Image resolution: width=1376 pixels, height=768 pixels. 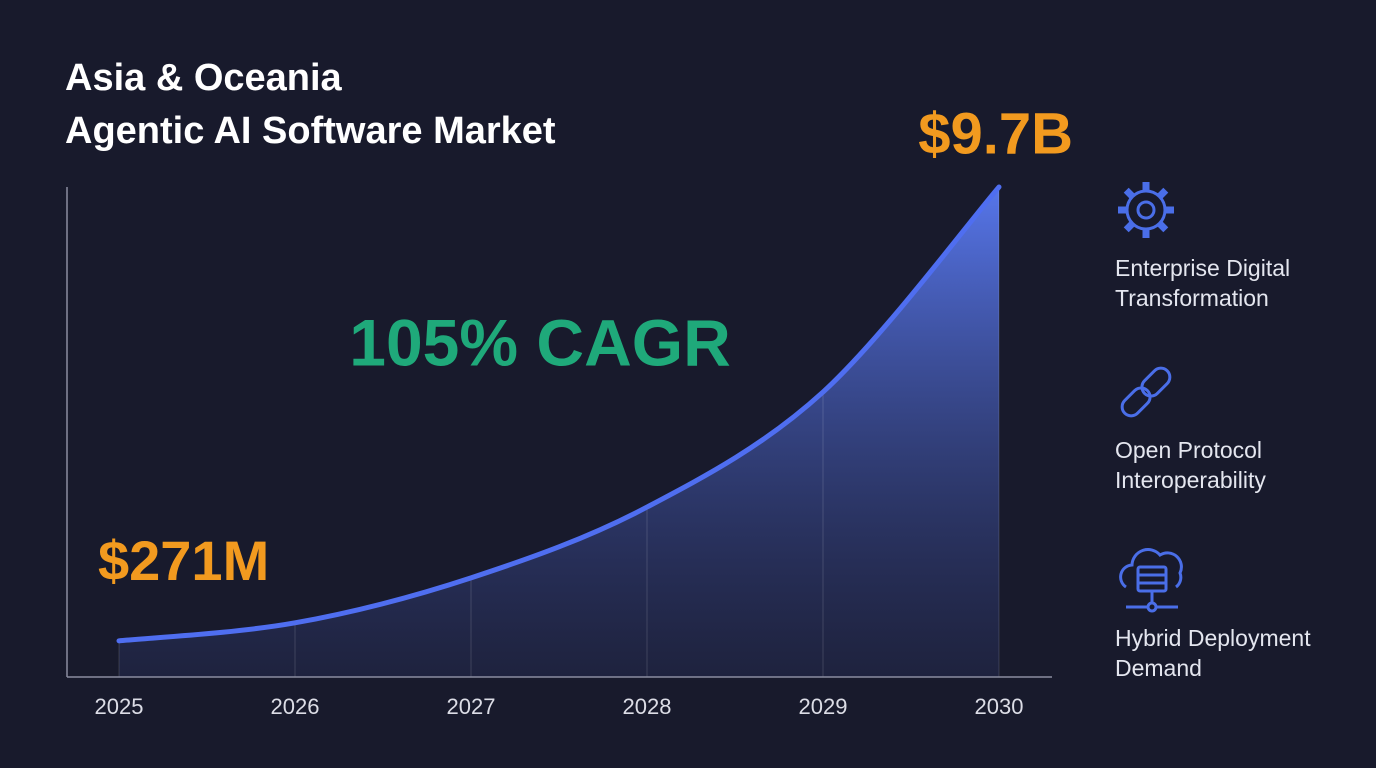 What do you see at coordinates (1146, 210) in the screenshot?
I see `gear-icon` at bounding box center [1146, 210].